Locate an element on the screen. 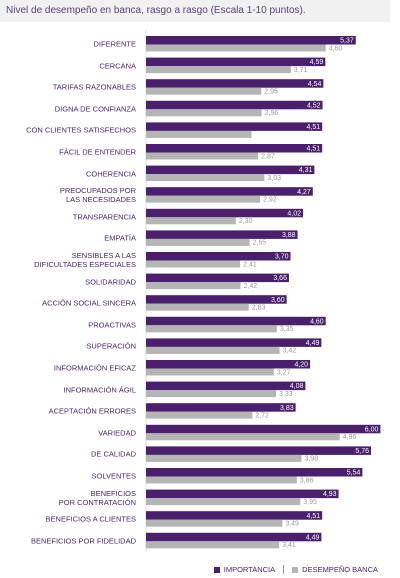  value-label: 4,08 is located at coordinates (297, 386).